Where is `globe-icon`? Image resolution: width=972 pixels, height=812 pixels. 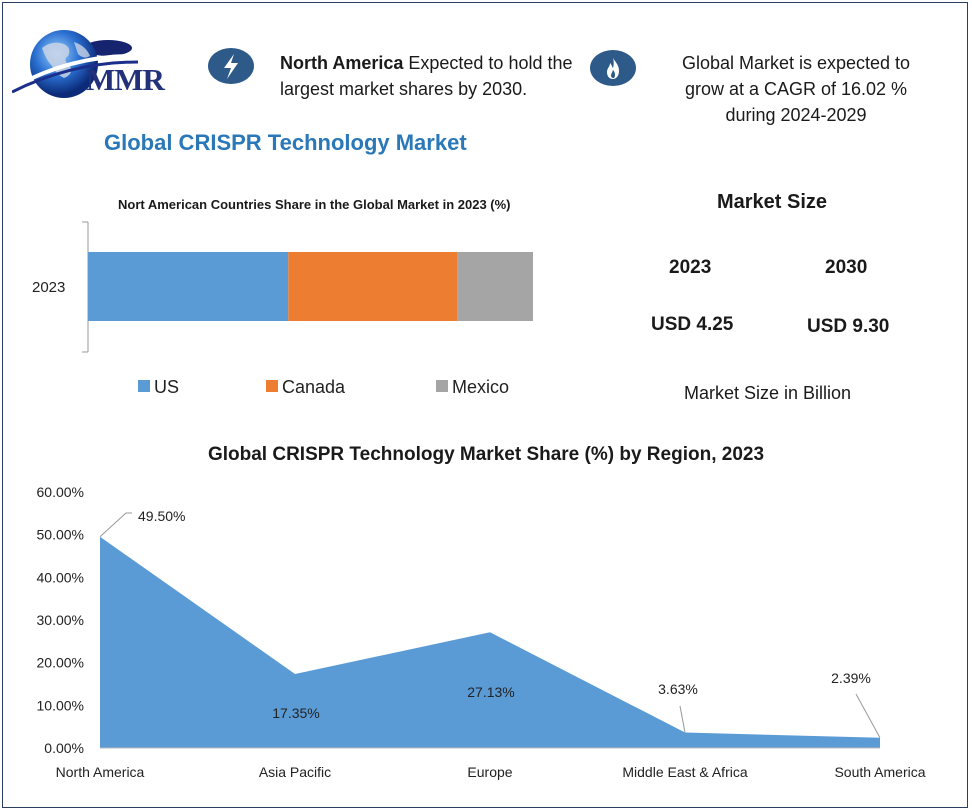 globe-icon is located at coordinates (75, 64).